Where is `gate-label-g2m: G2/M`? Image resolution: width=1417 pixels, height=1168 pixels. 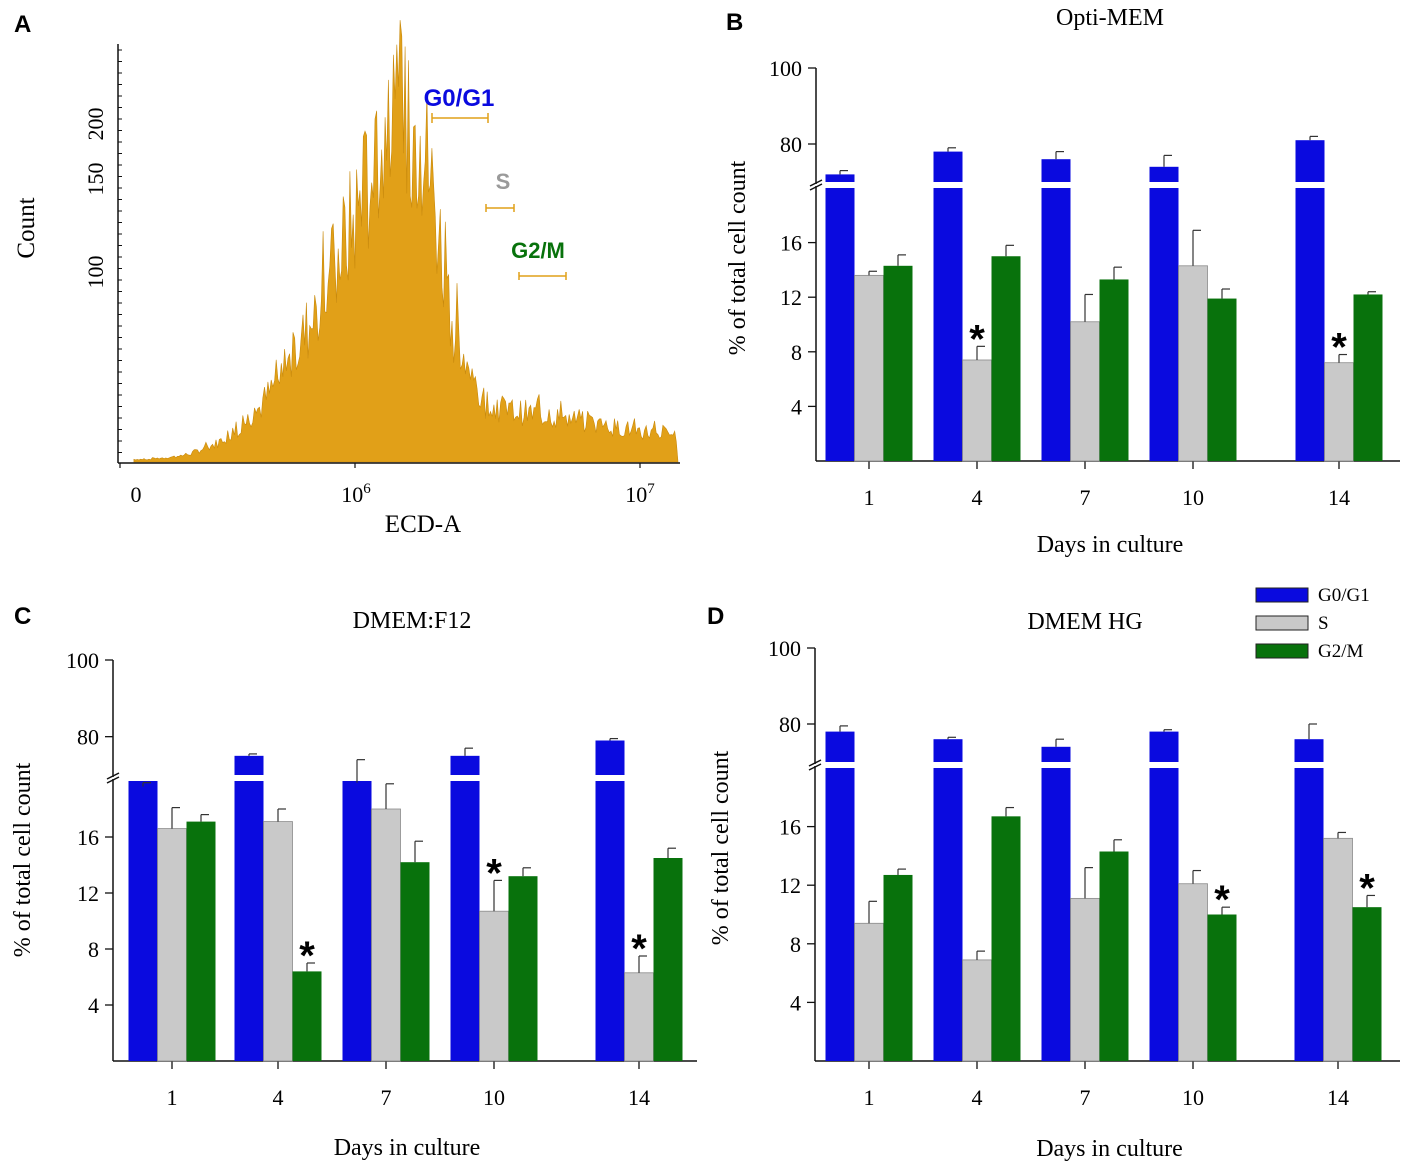 gate-label-g2m: G2/M is located at coordinates (538, 250).